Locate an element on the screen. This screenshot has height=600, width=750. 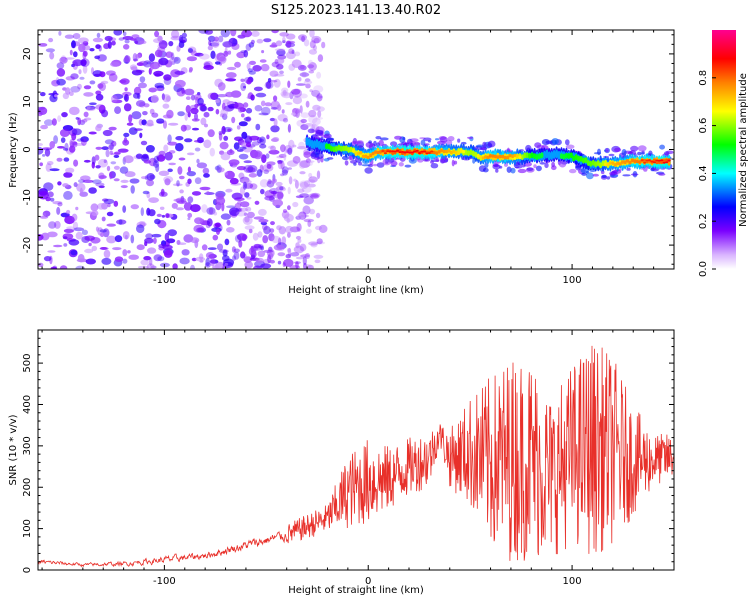
colorbar-tick-label: 0.0 is located at coordinates (703, 269).